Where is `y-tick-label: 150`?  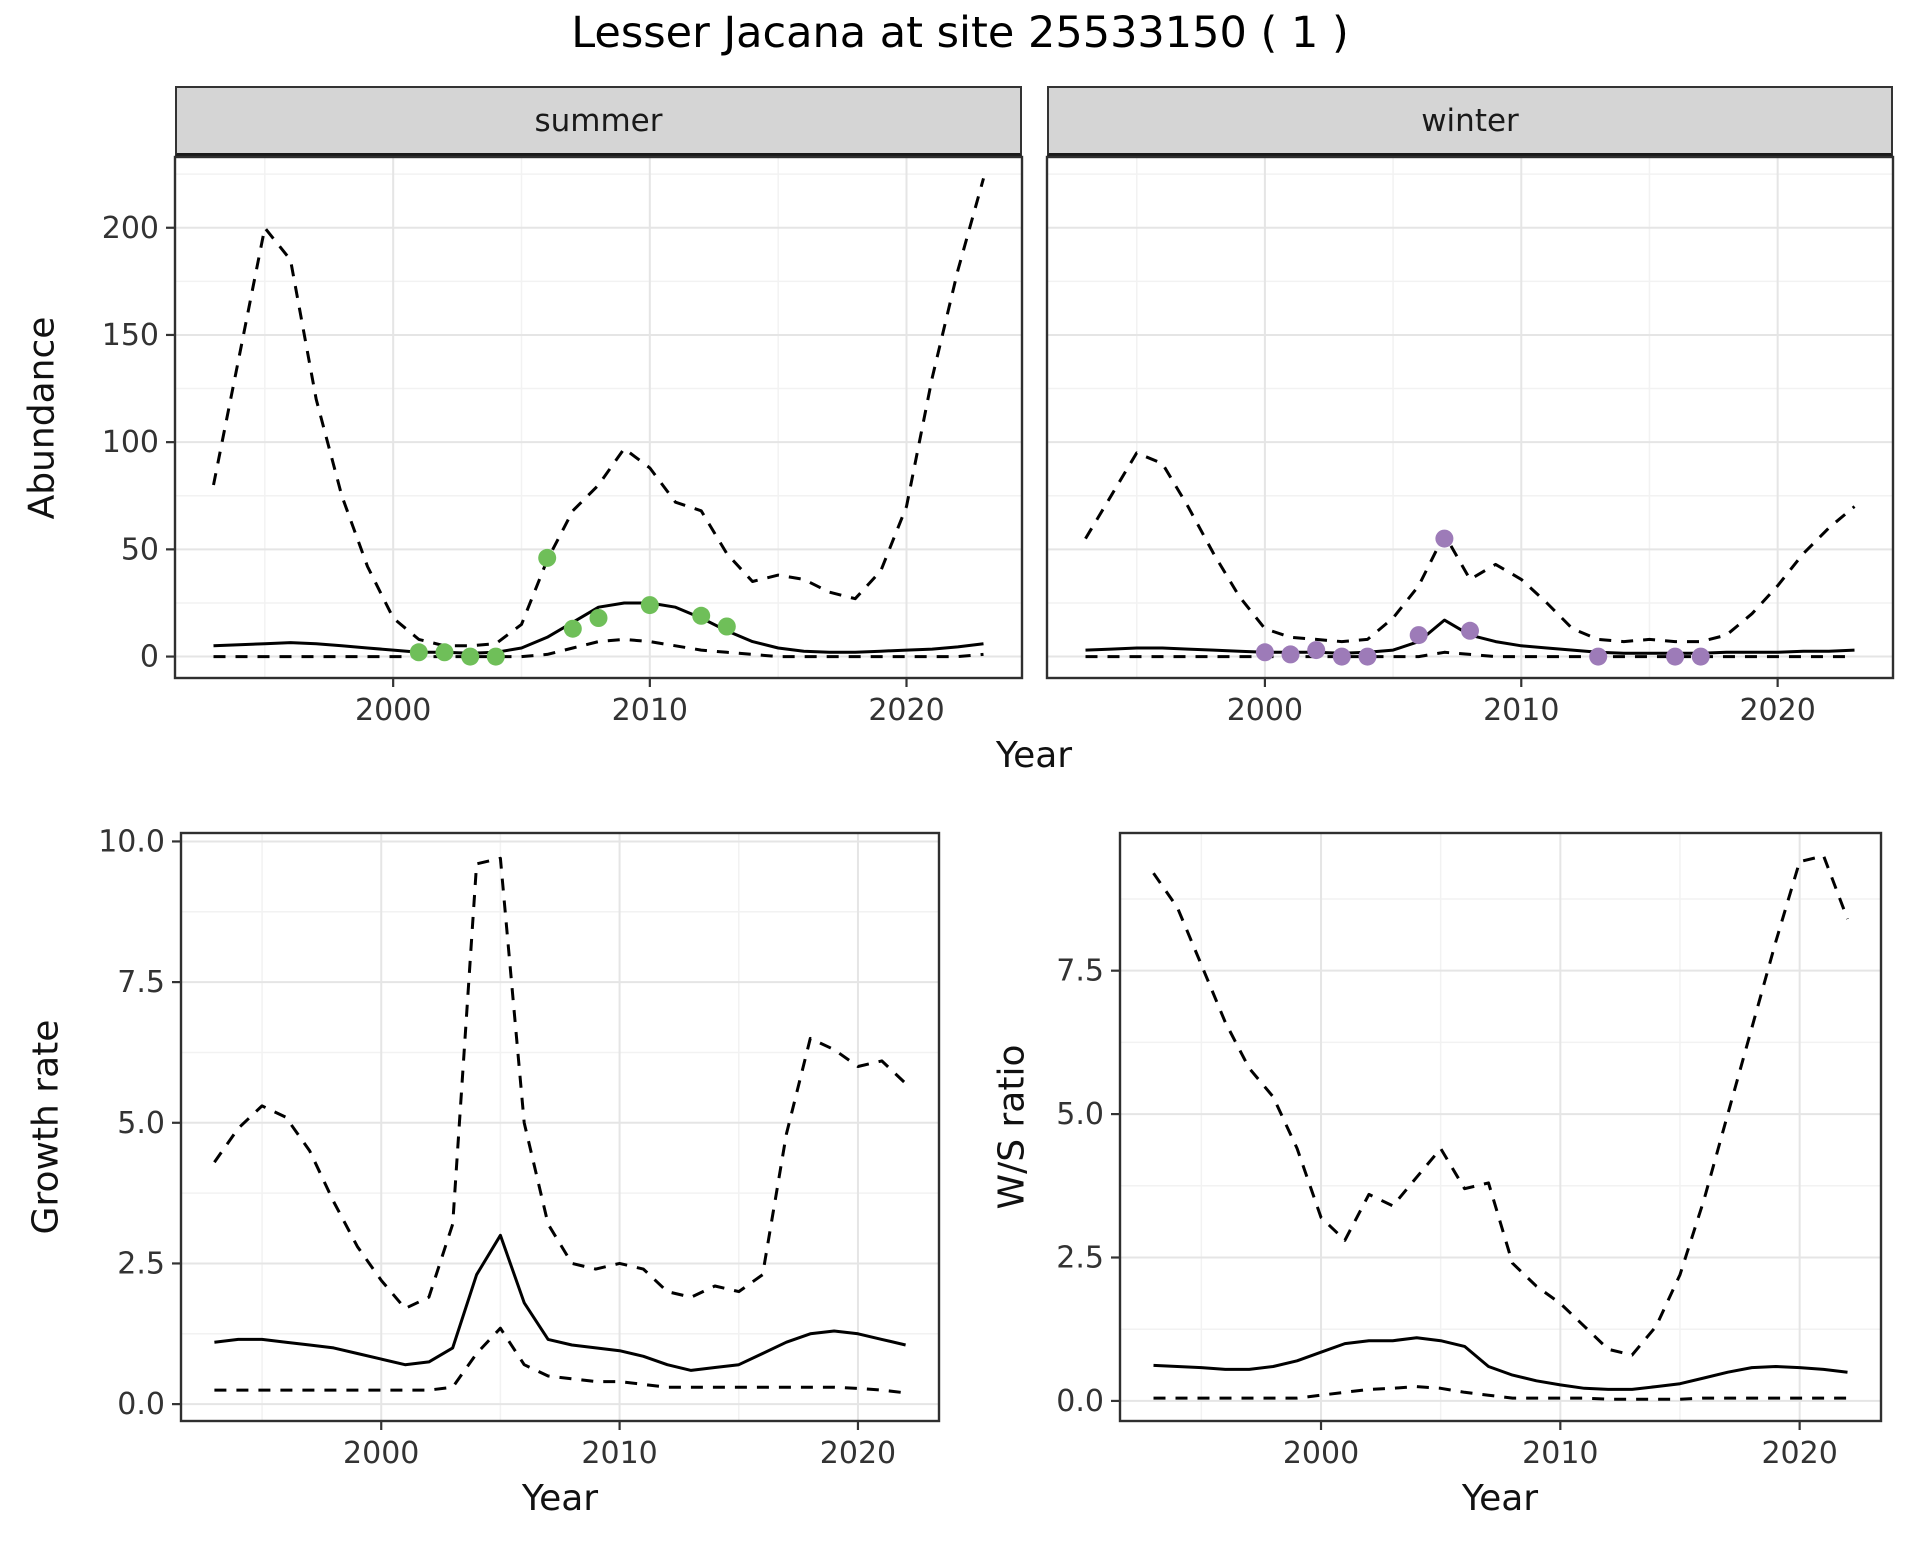
y-tick-label: 150 is located at coordinates (130, 335).